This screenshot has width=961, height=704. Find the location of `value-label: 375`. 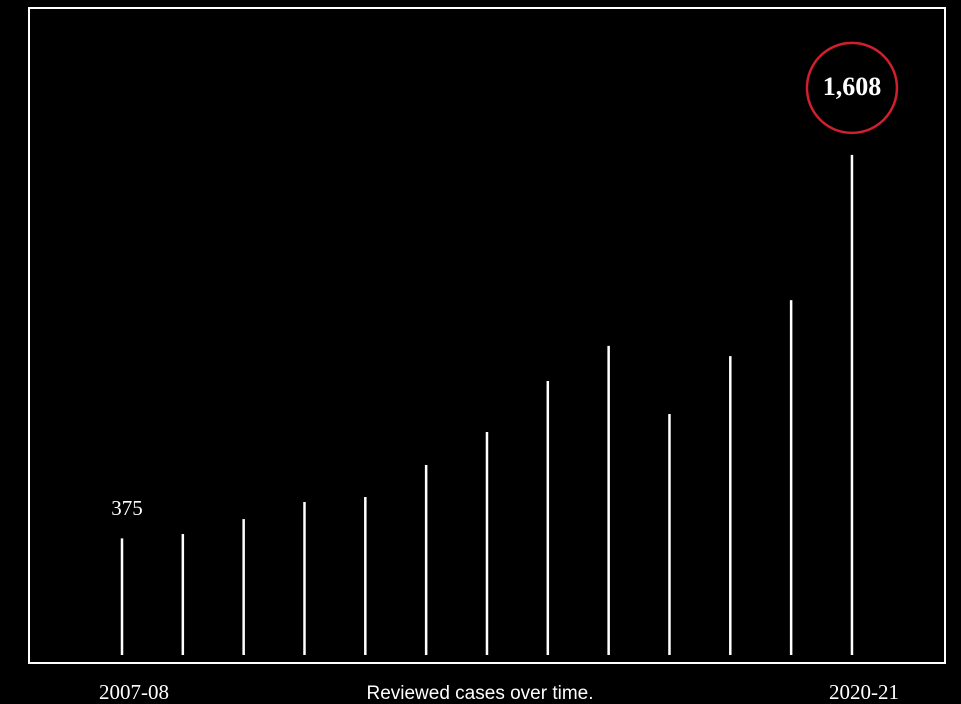

value-label: 375 is located at coordinates (127, 508).